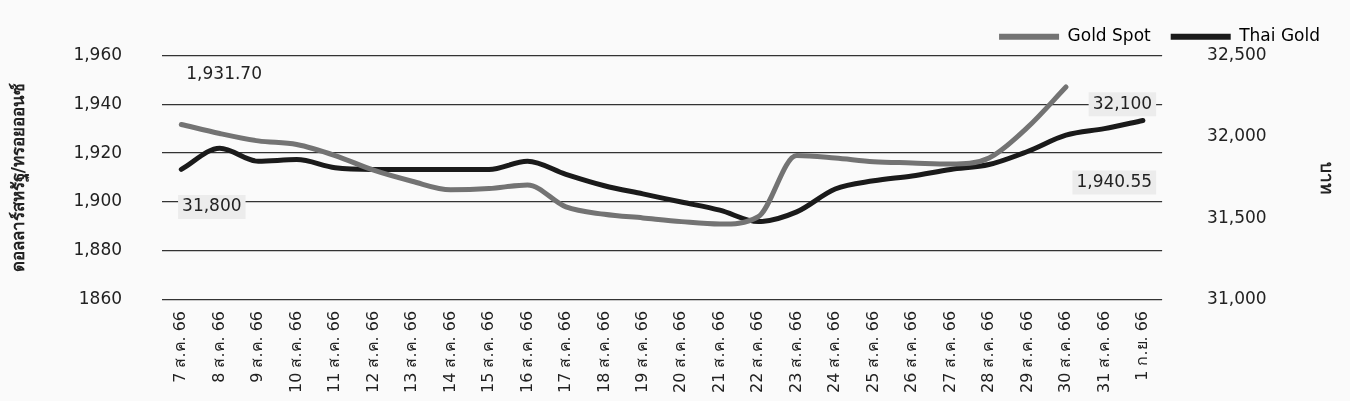 The width and height of the screenshot is (1350, 401). What do you see at coordinates (257, 346) in the screenshot?
I see `x-tick-label: 9 ส.ค. 66` at bounding box center [257, 346].